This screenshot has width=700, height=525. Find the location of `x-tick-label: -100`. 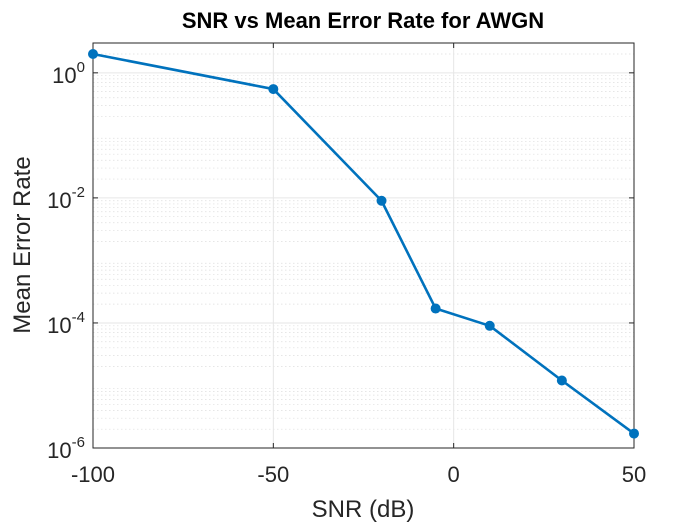

x-tick-label: -100 is located at coordinates (93, 474).